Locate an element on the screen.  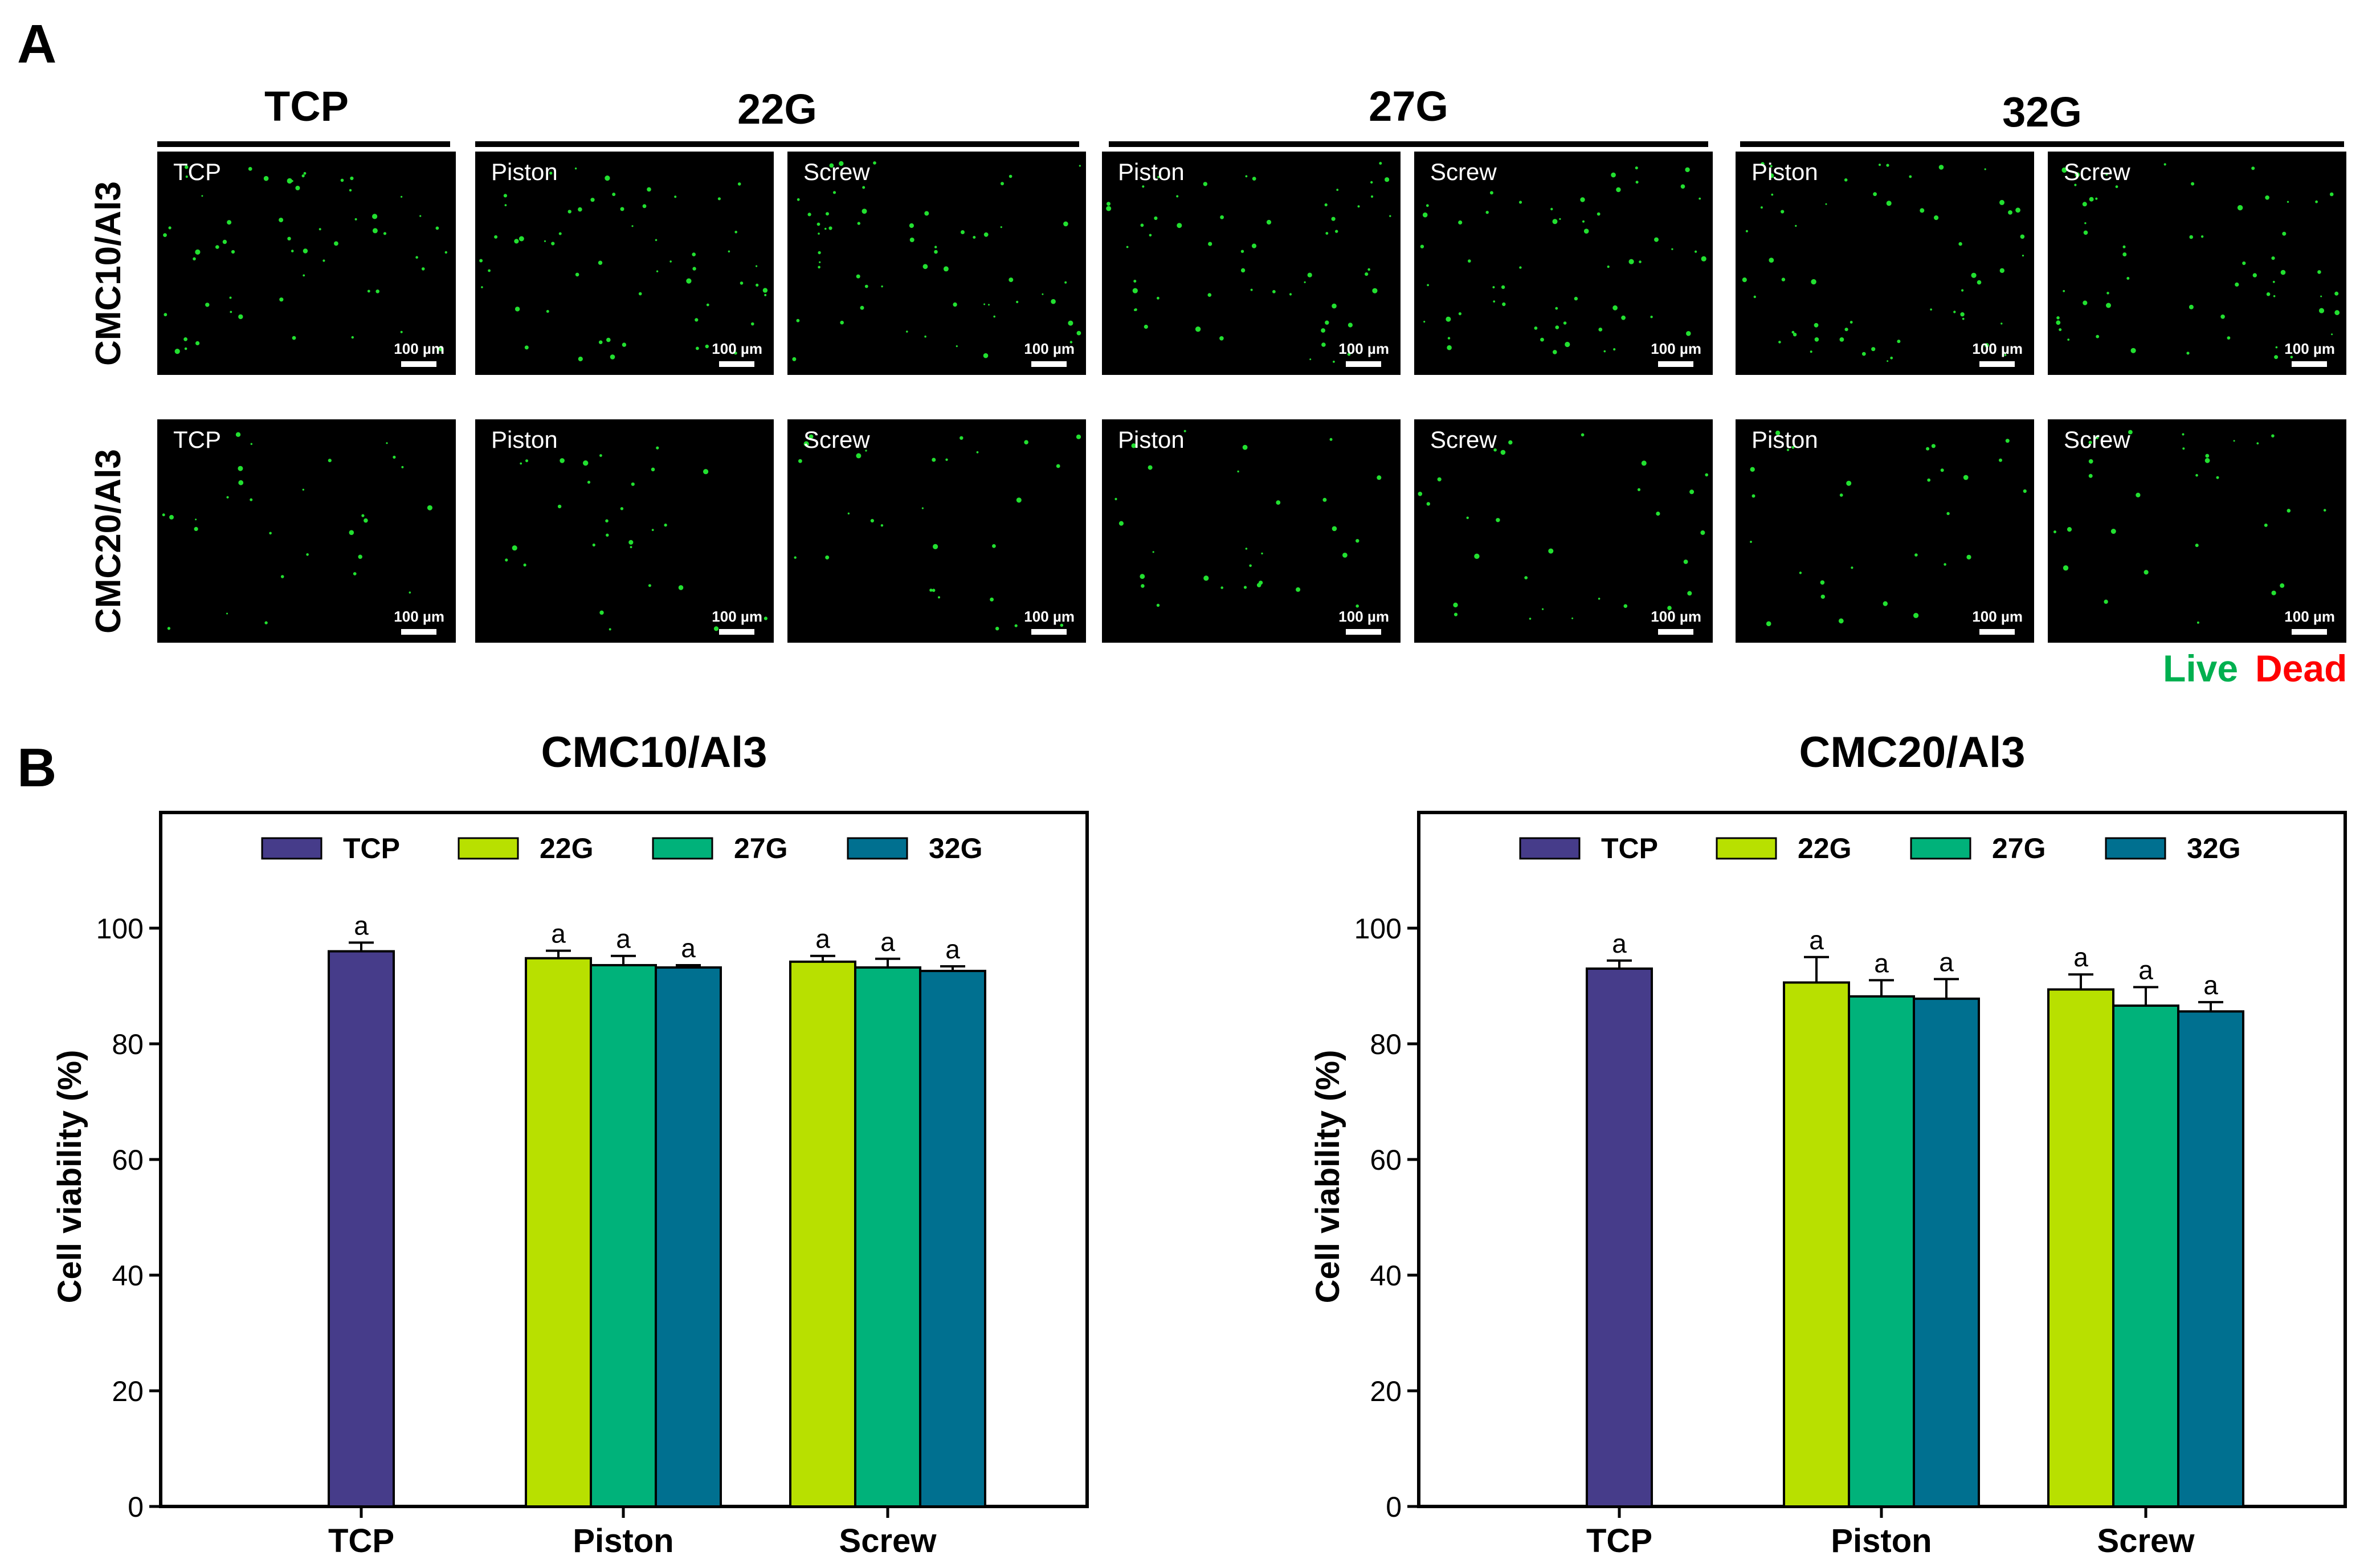
bar-22g-screw is located at coordinates (2080, 1248).